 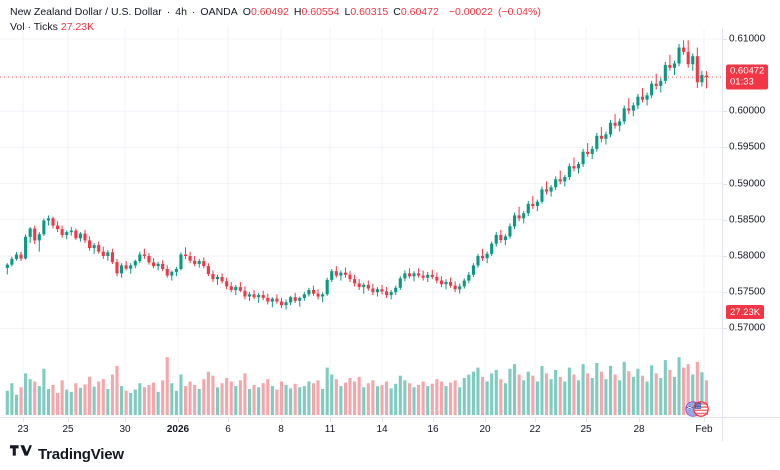 What do you see at coordinates (23, 429) in the screenshot?
I see `time-axis-label: 23` at bounding box center [23, 429].